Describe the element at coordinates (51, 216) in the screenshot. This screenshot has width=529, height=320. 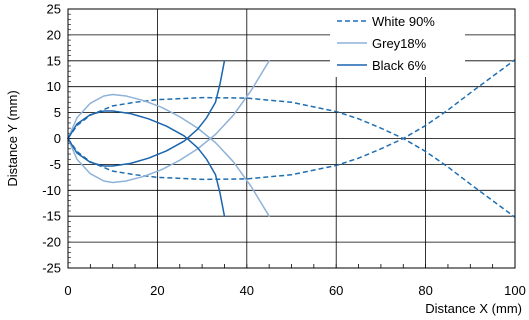
I see `y-tick-label: -15` at that location.